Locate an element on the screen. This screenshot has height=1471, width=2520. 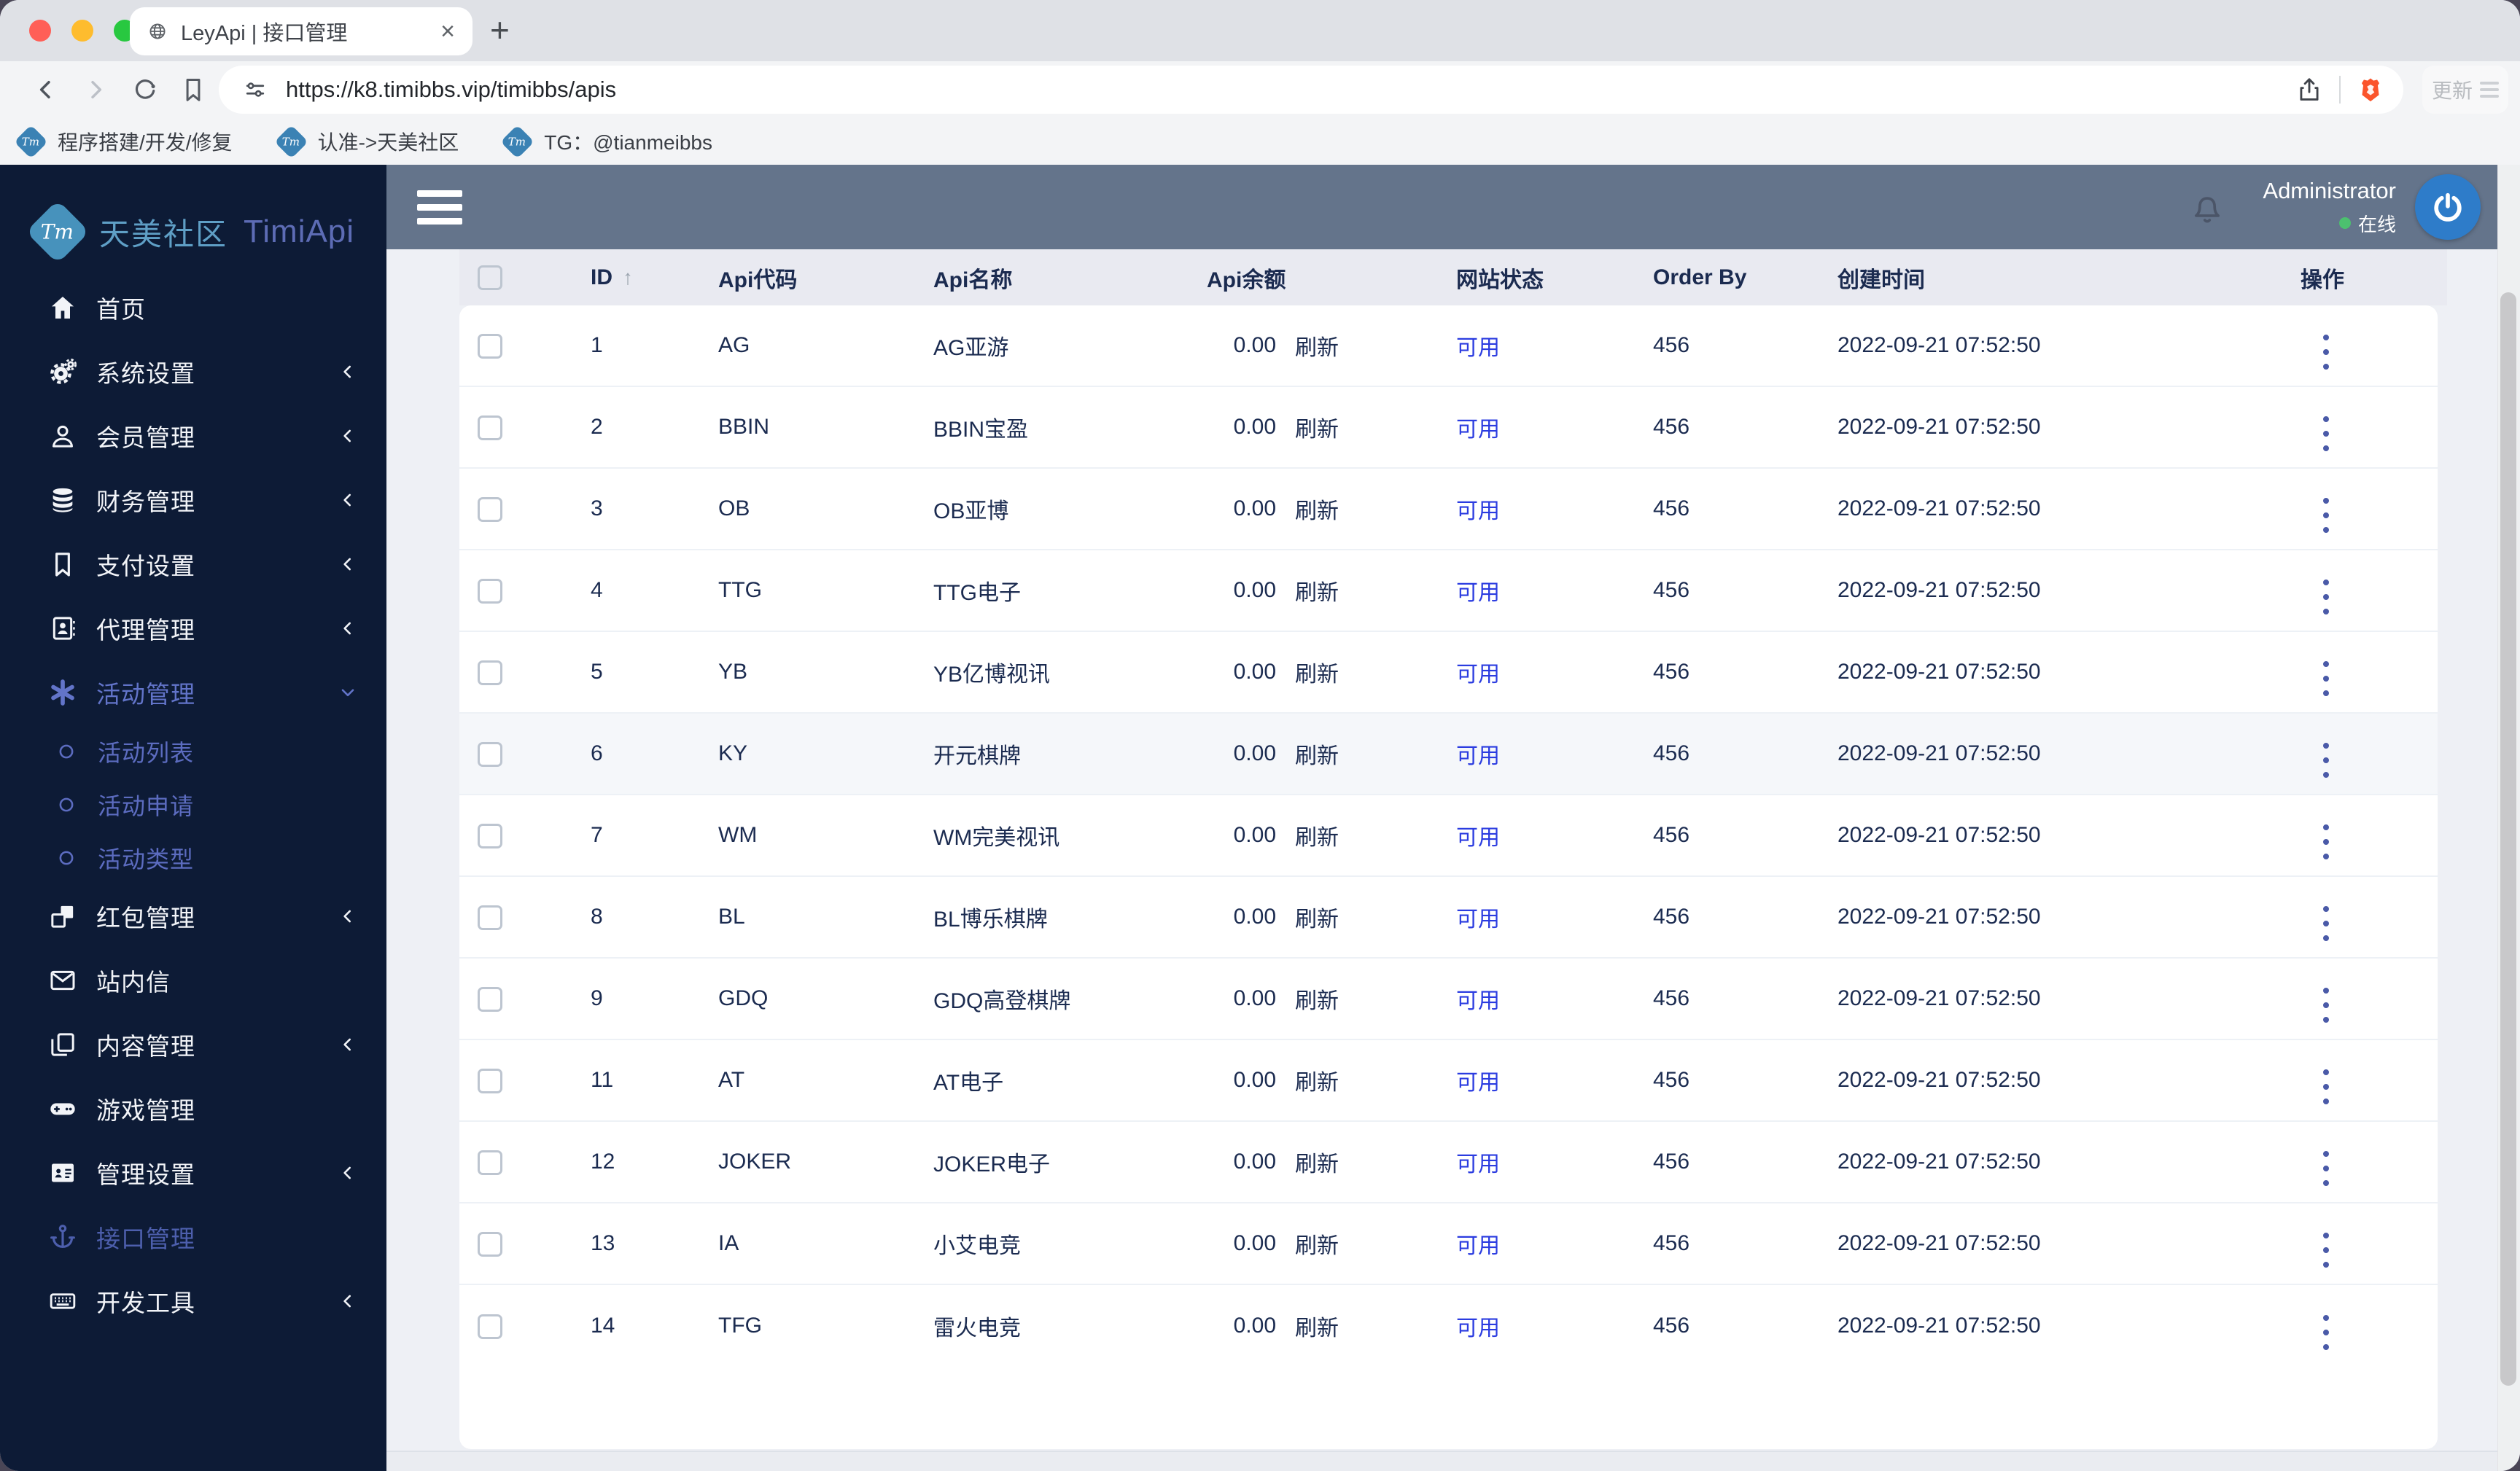
sidebar-item-活动类型: 活动类型 is located at coordinates (193, 857).